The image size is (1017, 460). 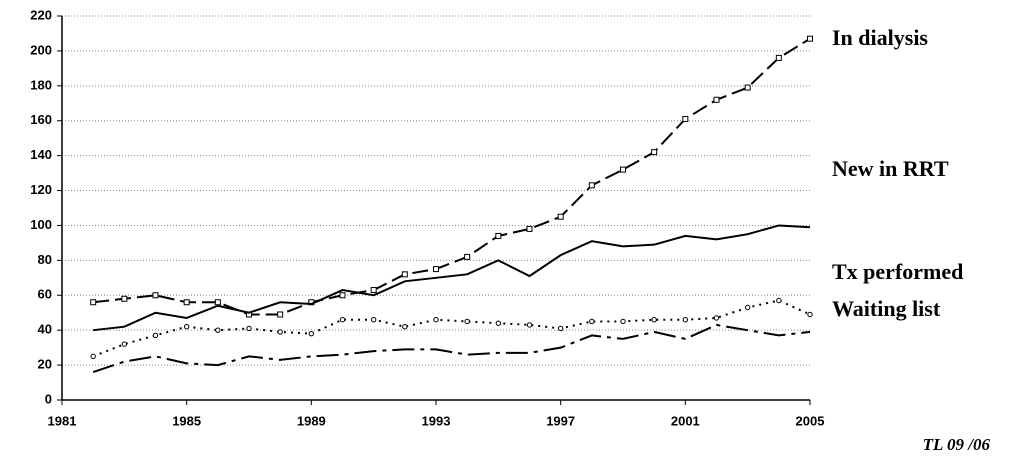 I want to click on series-label: In dialysis, so click(x=880, y=37).